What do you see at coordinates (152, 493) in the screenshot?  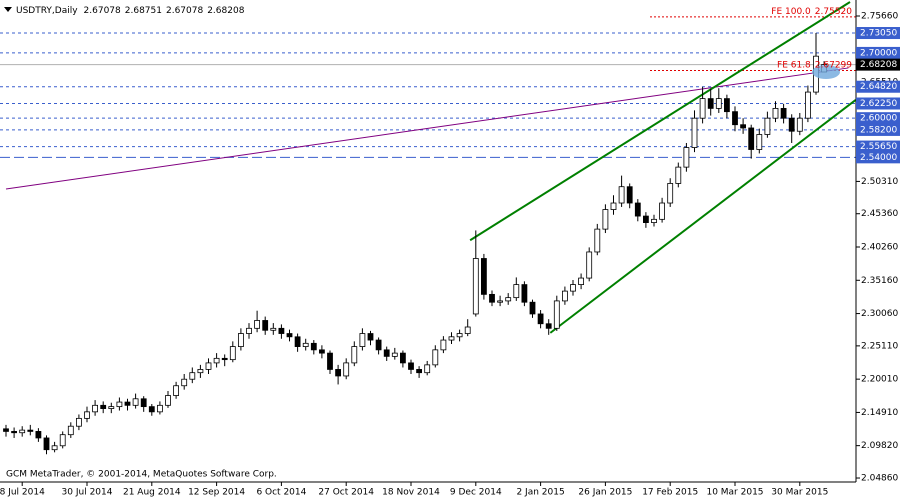 I see `x-tick-label: 21 Aug 2014` at bounding box center [152, 493].